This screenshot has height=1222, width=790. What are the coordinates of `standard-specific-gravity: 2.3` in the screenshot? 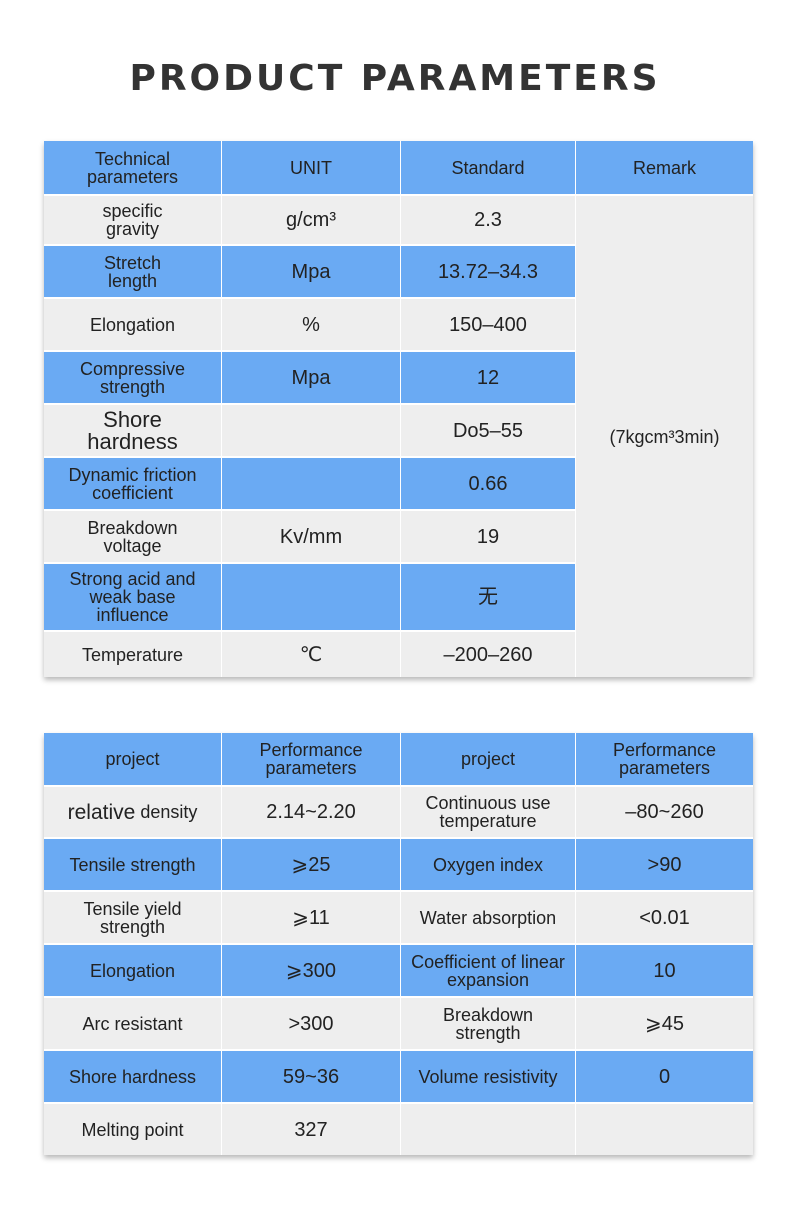 It's located at (488, 220).